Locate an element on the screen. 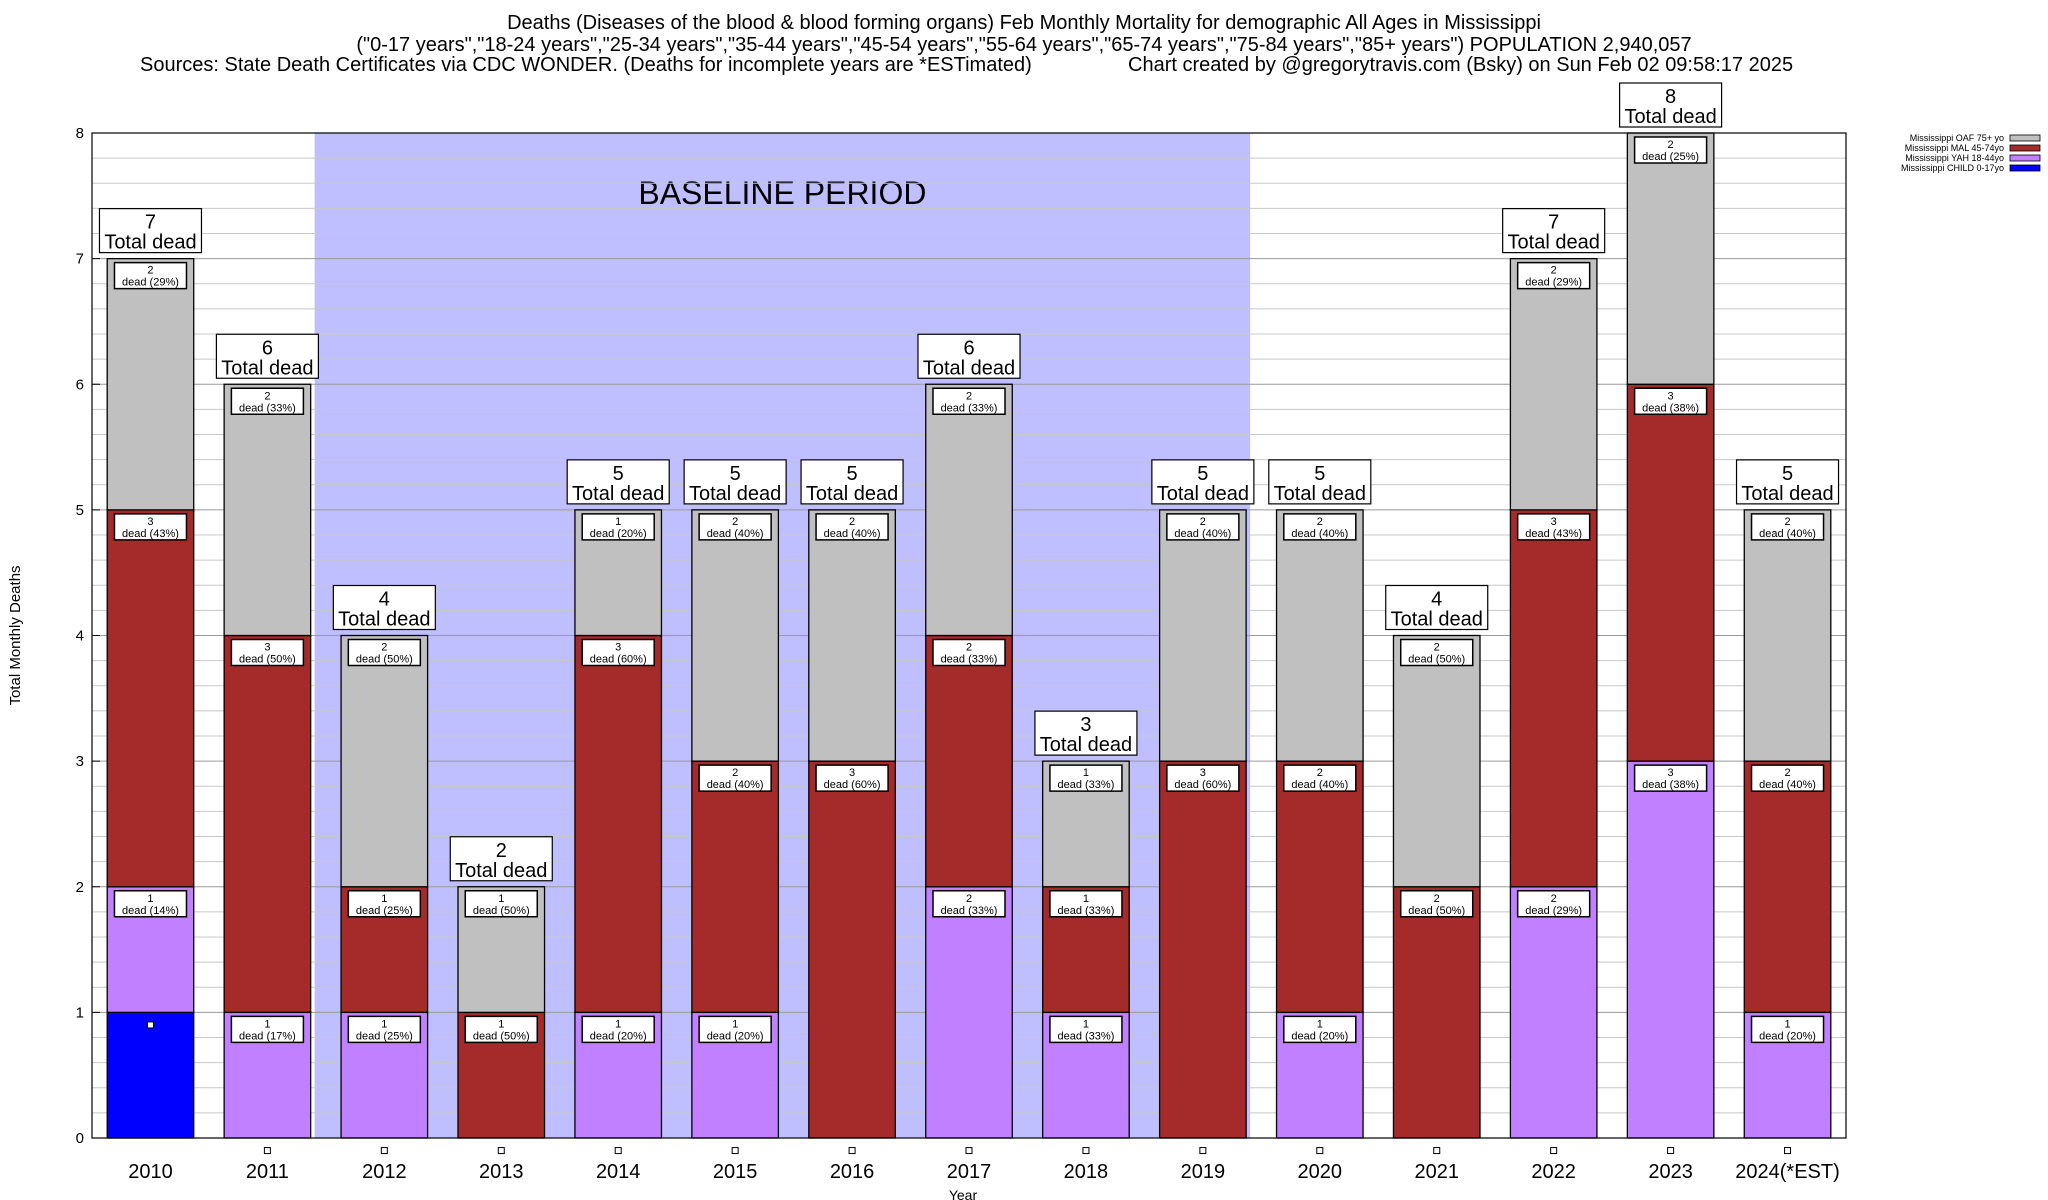  total-count-2022: 7 is located at coordinates (1553, 223).